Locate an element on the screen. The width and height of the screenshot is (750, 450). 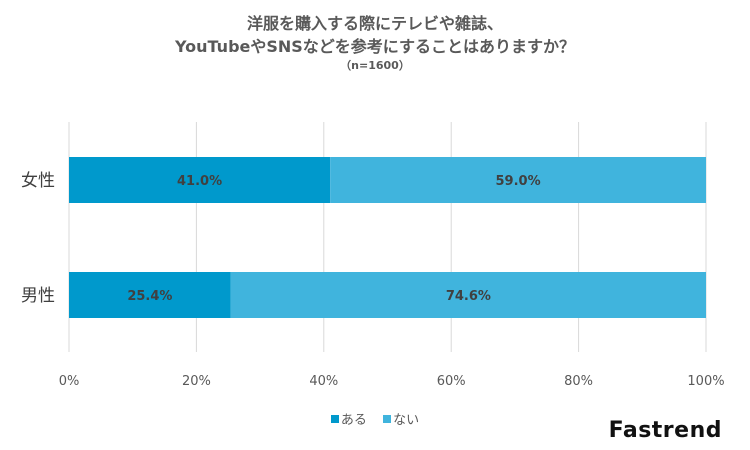
legend-label-aru: ある is located at coordinates (353, 420).